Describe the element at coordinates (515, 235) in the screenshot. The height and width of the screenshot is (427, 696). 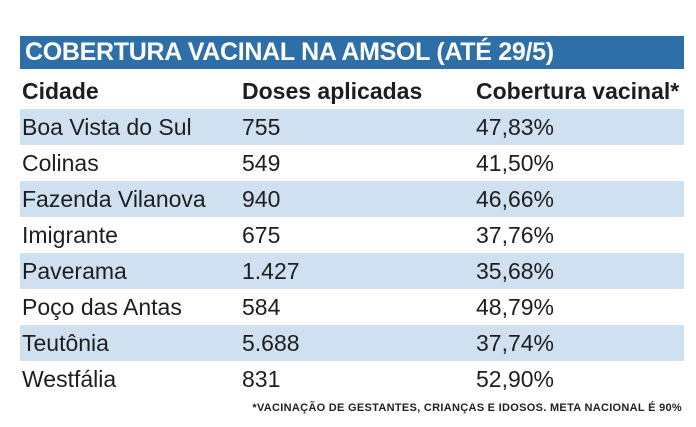
I see `cell-coverage: 37,76%` at that location.